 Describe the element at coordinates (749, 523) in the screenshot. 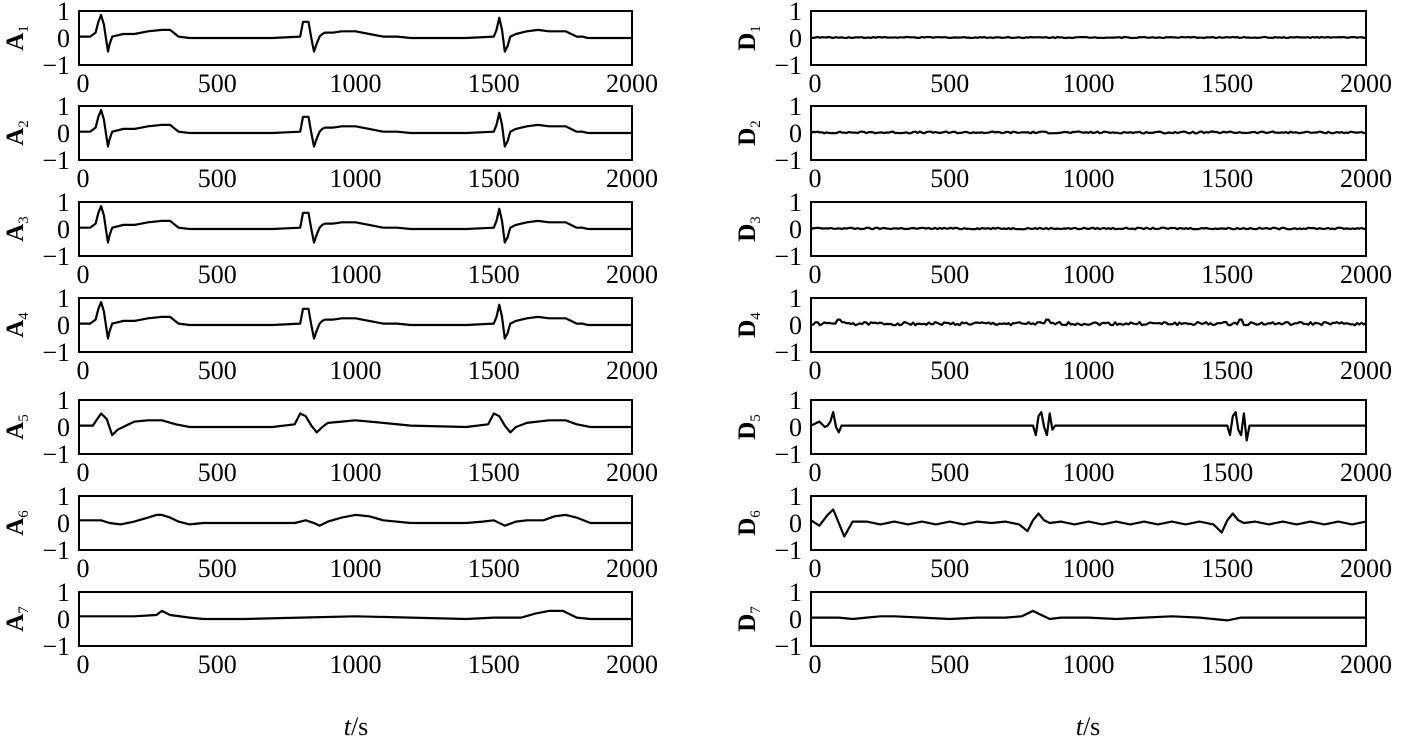

I see `y-axis-label-D6: D6` at that location.